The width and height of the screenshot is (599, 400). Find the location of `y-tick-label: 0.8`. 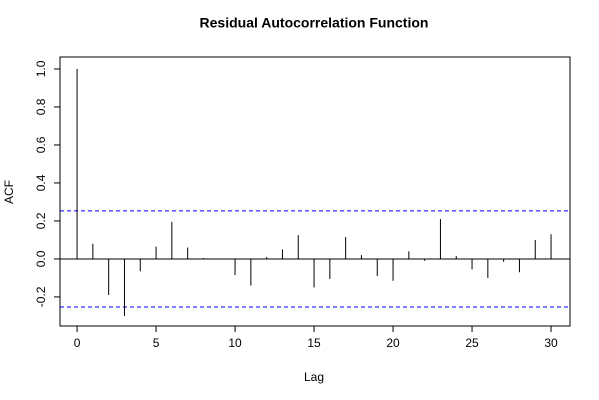

y-tick-label: 0.8 is located at coordinates (41, 106).